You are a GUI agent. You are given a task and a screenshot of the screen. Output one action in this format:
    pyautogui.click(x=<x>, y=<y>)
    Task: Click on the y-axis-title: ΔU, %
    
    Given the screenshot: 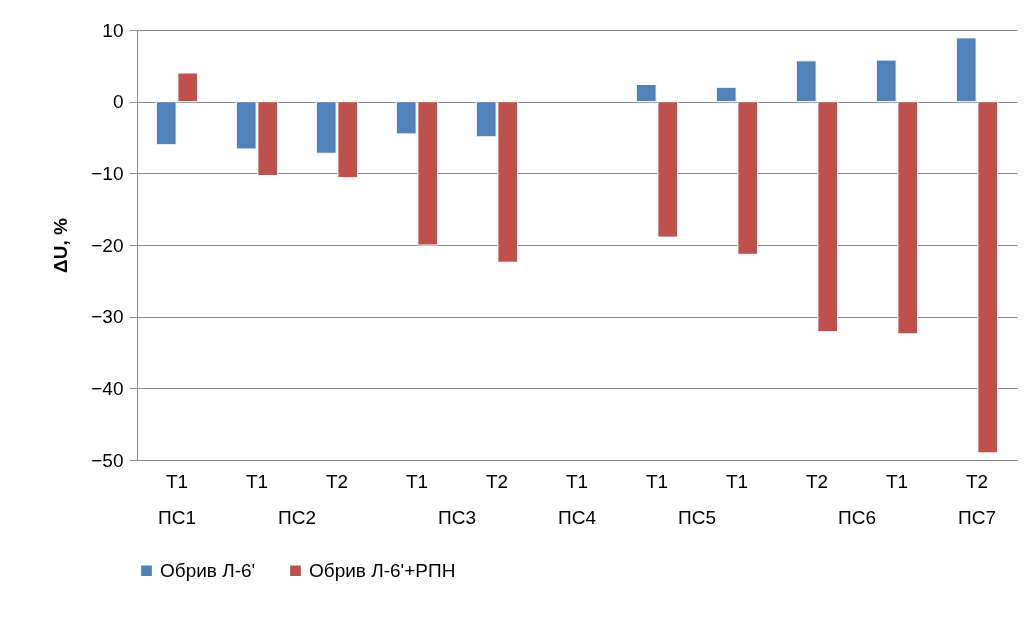 What is the action you would take?
    pyautogui.click(x=61, y=245)
    